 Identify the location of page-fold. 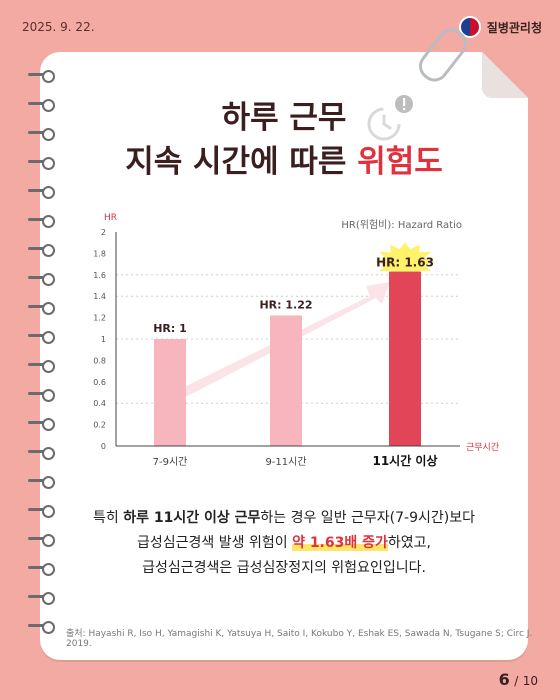
(505, 75).